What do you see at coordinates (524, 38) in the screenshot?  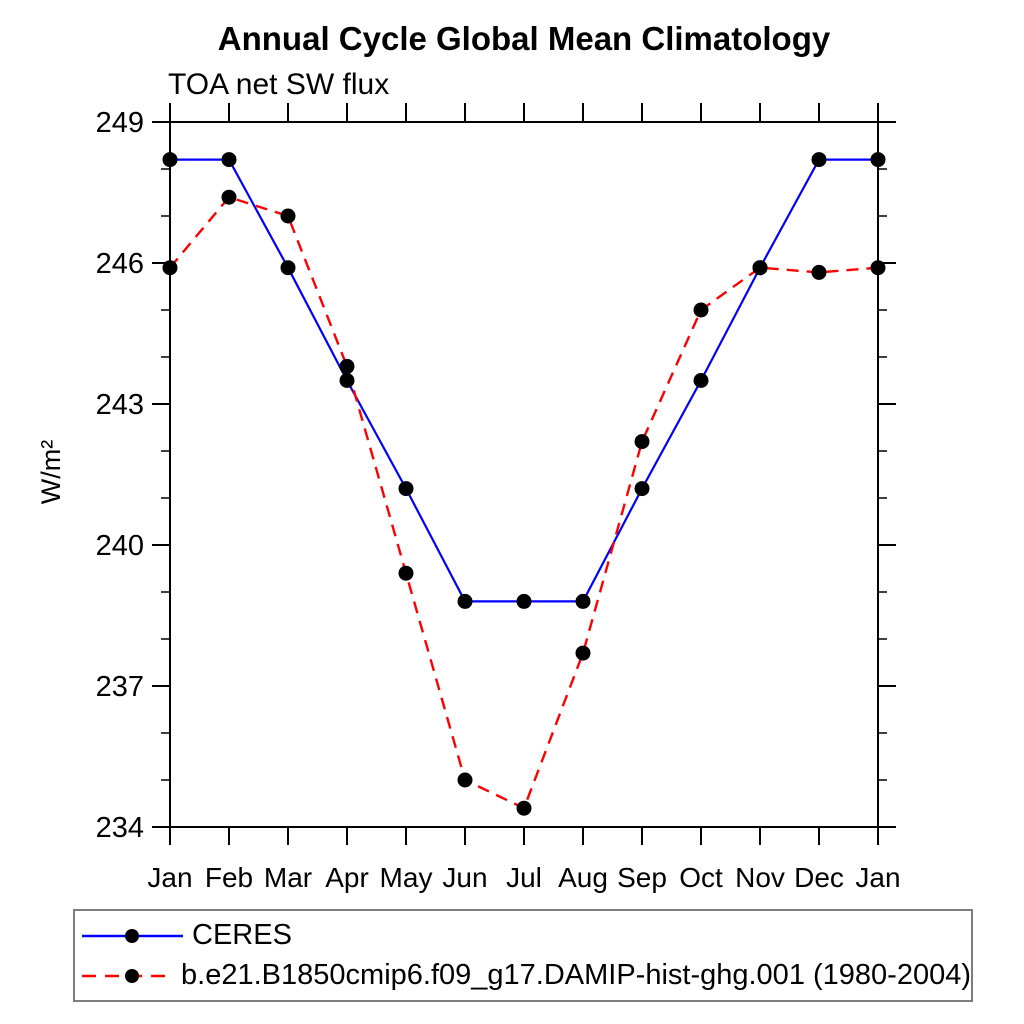 I see `chart-title: Annual Cycle Global Mean Climatology` at bounding box center [524, 38].